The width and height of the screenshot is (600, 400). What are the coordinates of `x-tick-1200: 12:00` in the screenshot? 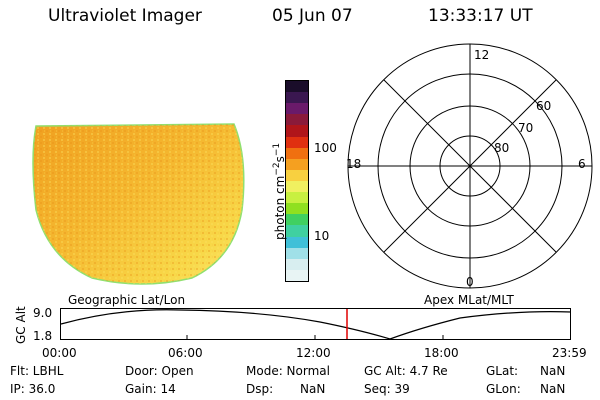 It's located at (313, 353).